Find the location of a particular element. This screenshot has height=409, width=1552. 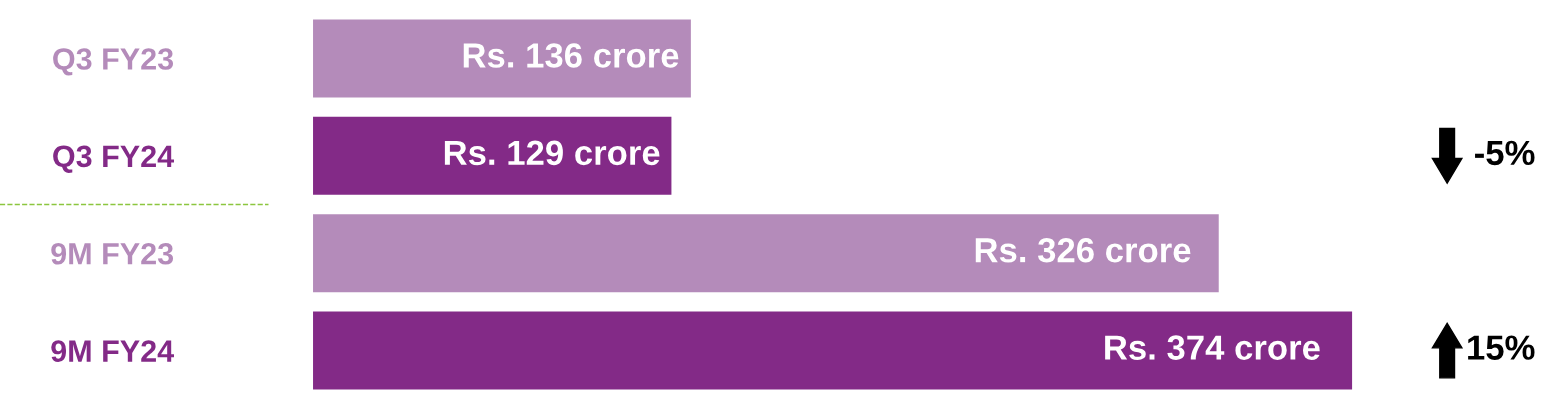

y-tick-label: Q3 FY23 is located at coordinates (113, 62).